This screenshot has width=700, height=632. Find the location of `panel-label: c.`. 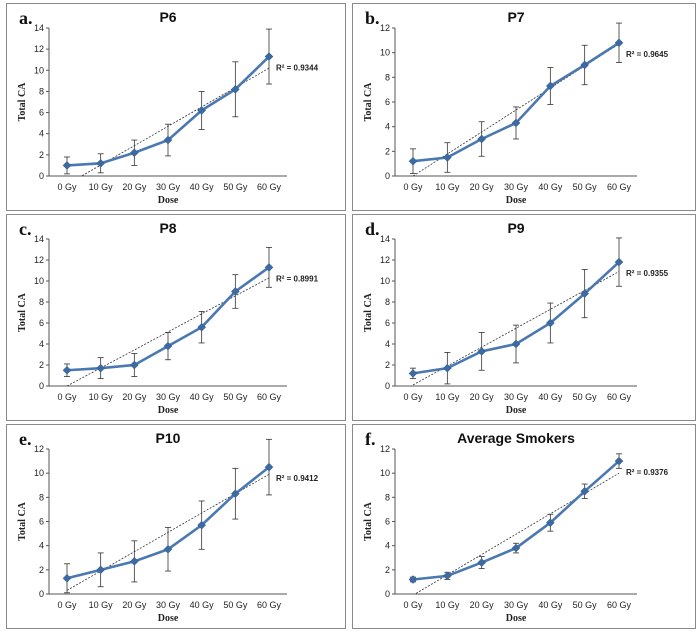

panel-label: c. is located at coordinates (25, 229).